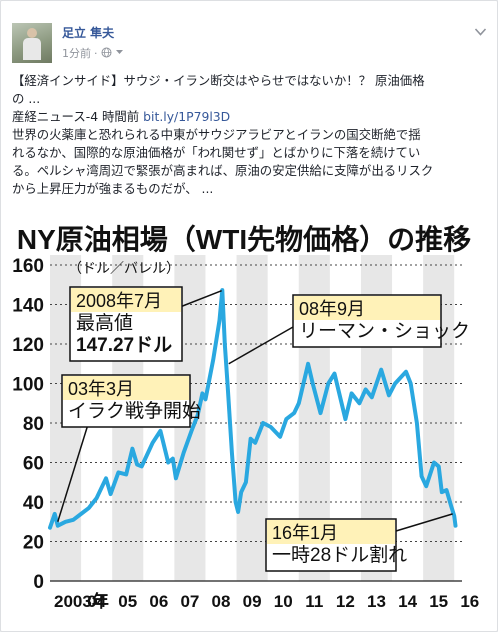 The width and height of the screenshot is (498, 632). I want to click on headline-line-1: 【経済インサイド】サウジ・イラン断交はやらせではないか！？ 原油価格, so click(218, 80).